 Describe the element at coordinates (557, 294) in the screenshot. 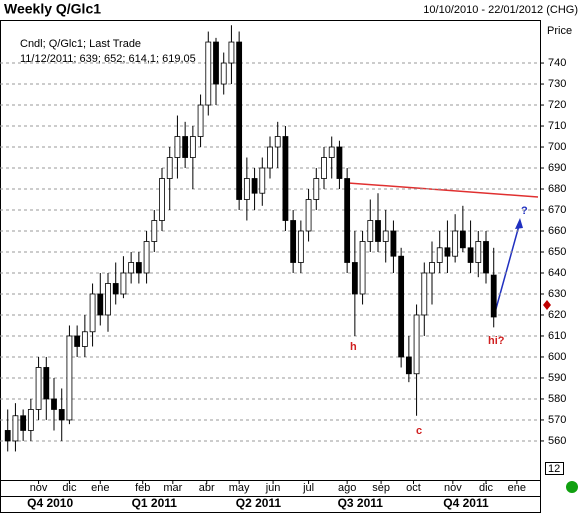

I see `y-tick-label: 630` at that location.